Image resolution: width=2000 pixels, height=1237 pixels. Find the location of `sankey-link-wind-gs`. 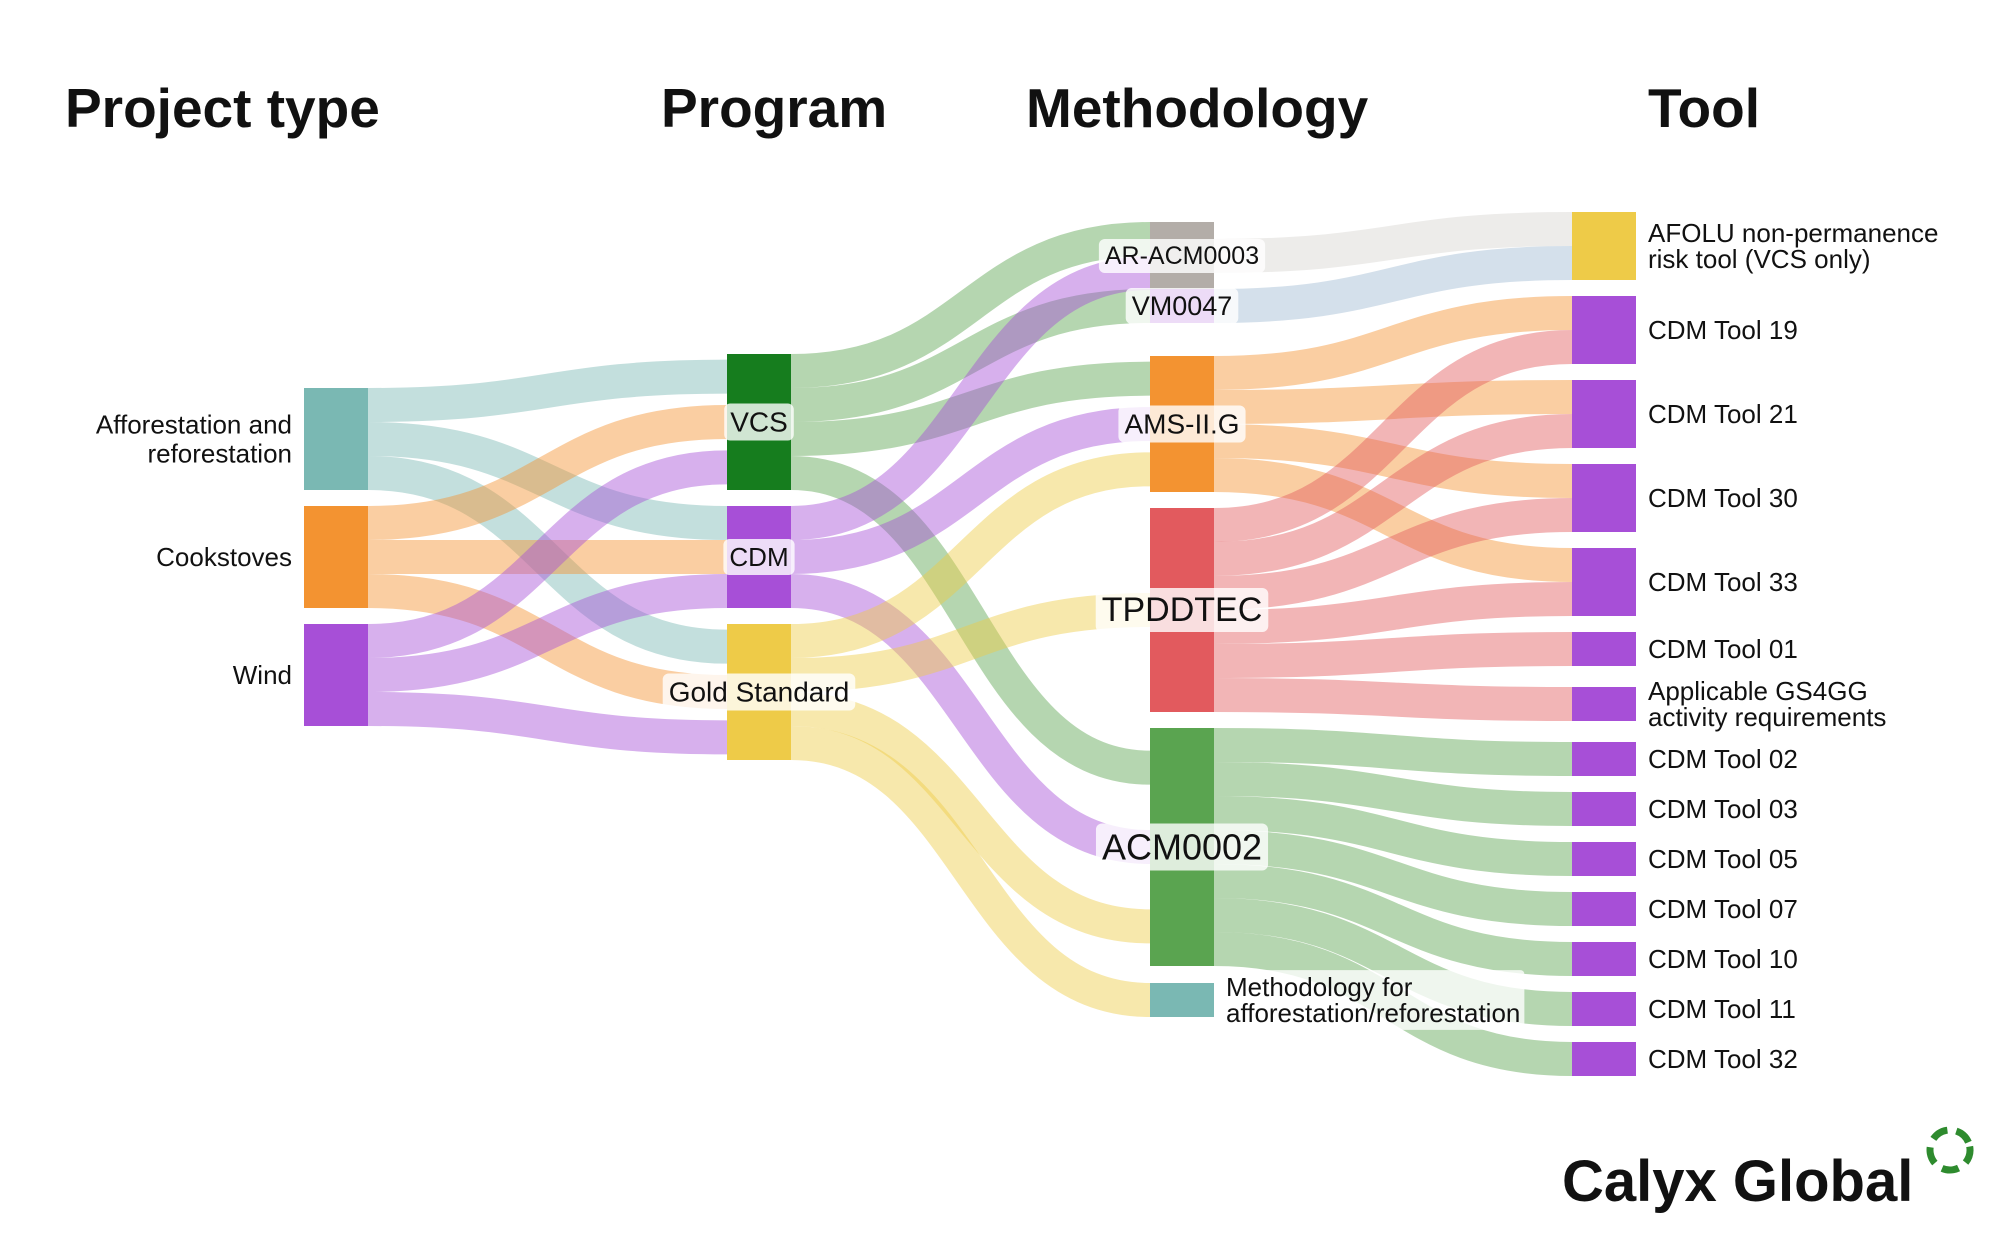

sankey-link-wind-gs is located at coordinates (547, 723).